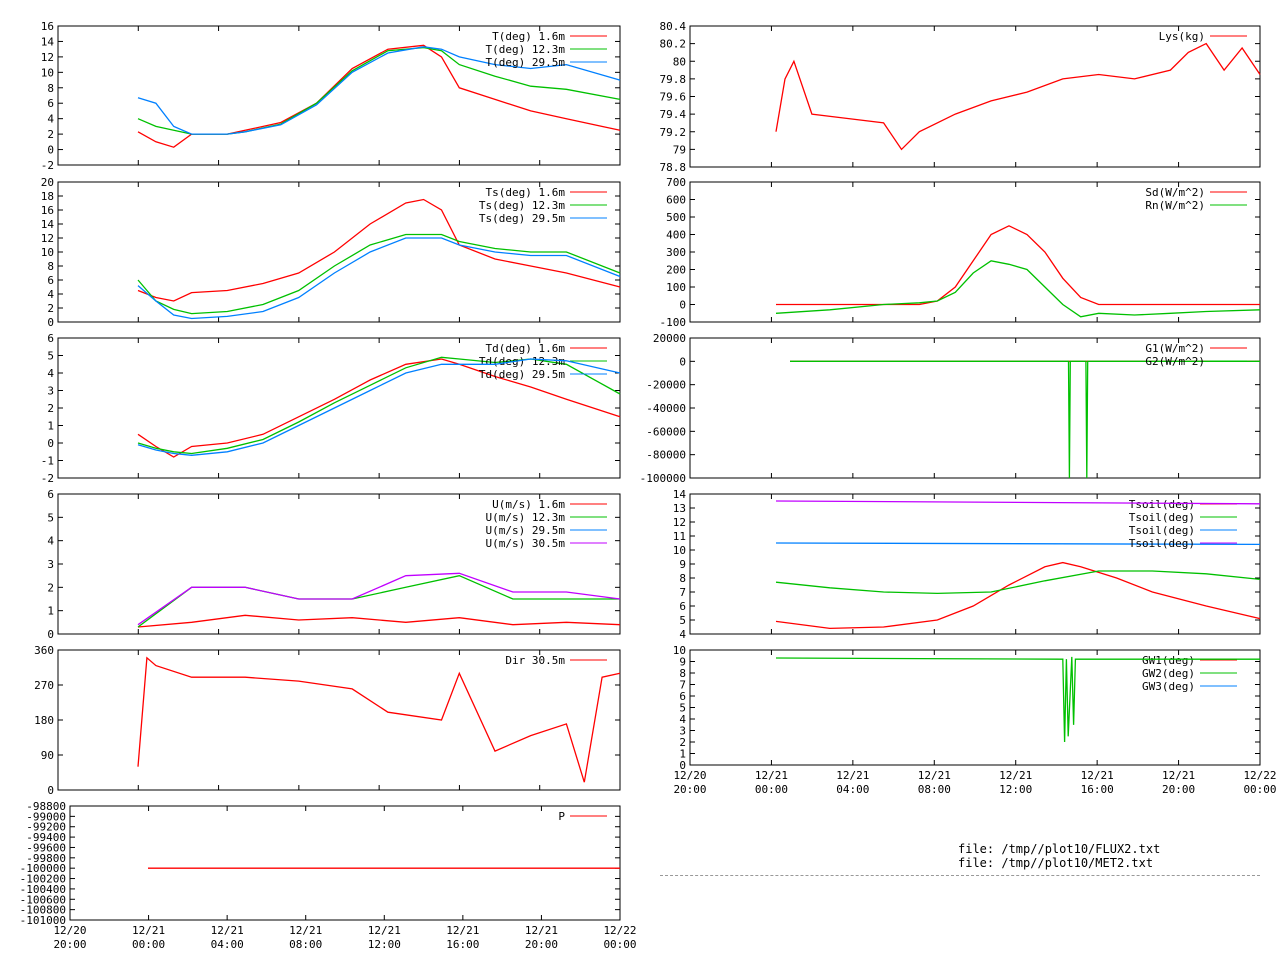 This screenshot has height=960, width=1280. I want to click on ytick-label-Dir: 360, so click(44, 650).